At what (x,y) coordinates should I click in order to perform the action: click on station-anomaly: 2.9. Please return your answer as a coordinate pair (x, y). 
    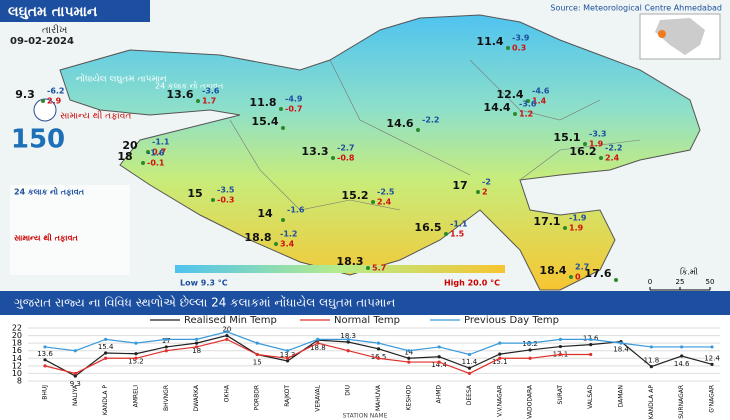
    Looking at the image, I should click on (54, 101).